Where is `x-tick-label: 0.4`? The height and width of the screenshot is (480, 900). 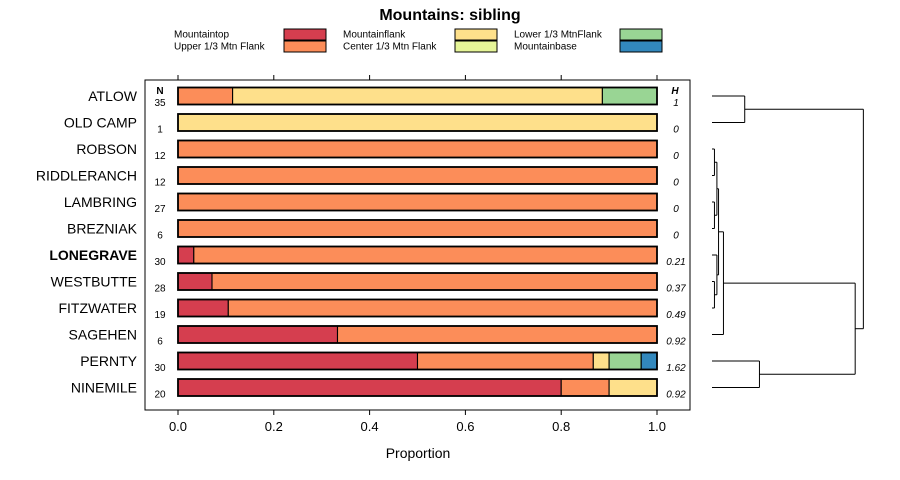 x-tick-label: 0.4 is located at coordinates (370, 426).